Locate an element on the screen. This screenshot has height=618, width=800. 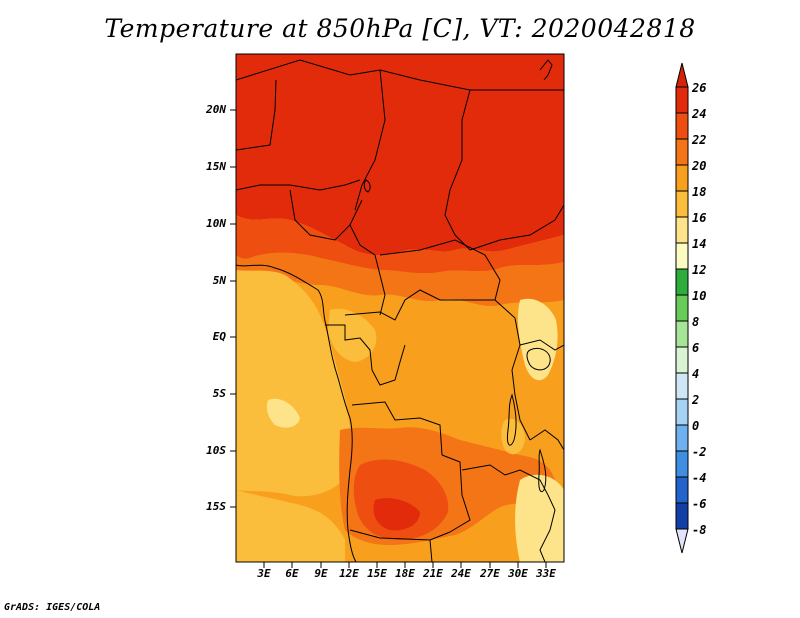
colorbar is located at coordinates (682, 308).